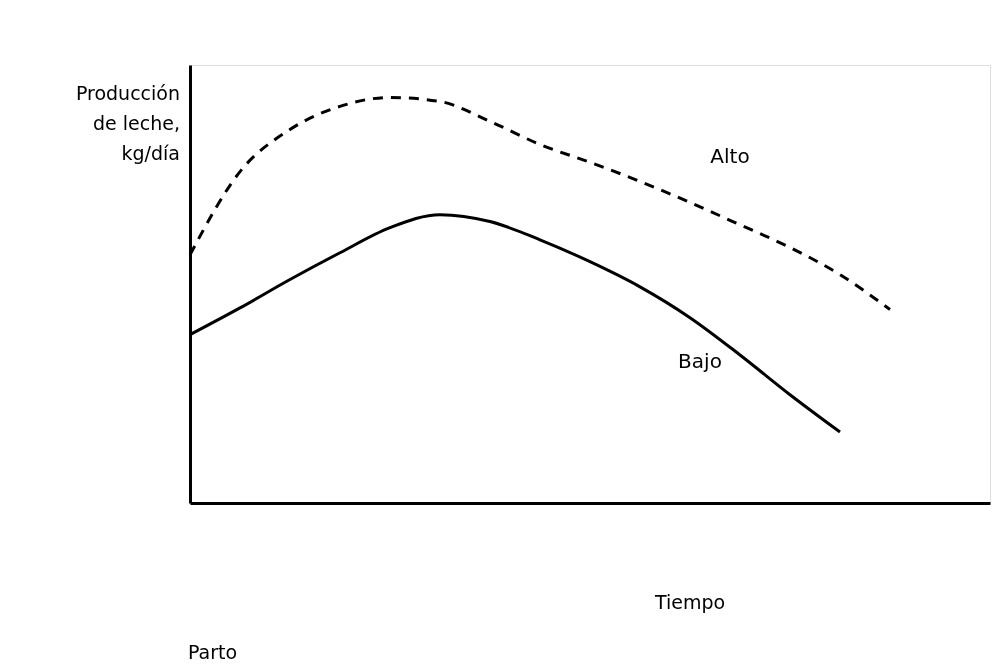 The image size is (1002, 667). I want to click on x-axis-title: Tiempo, so click(689, 602).